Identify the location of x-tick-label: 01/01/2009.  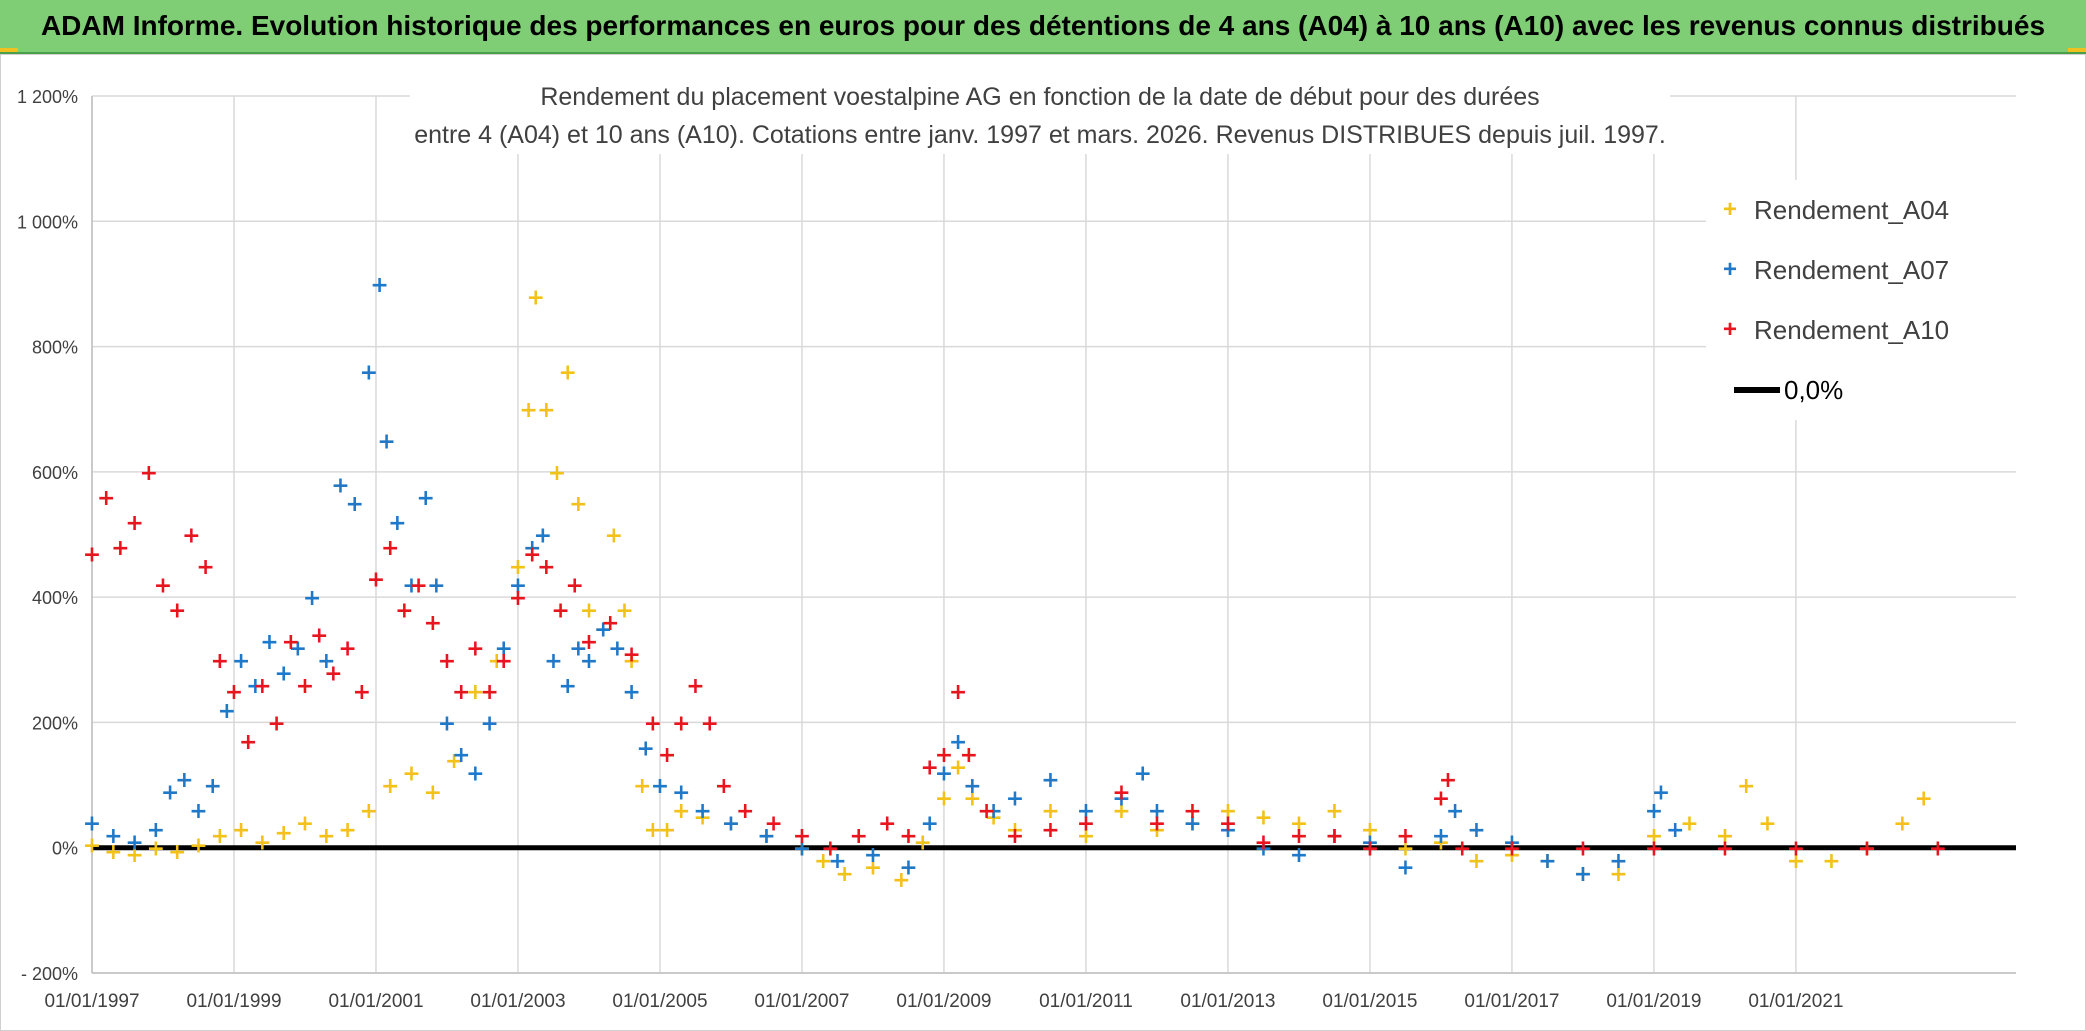
(943, 1001).